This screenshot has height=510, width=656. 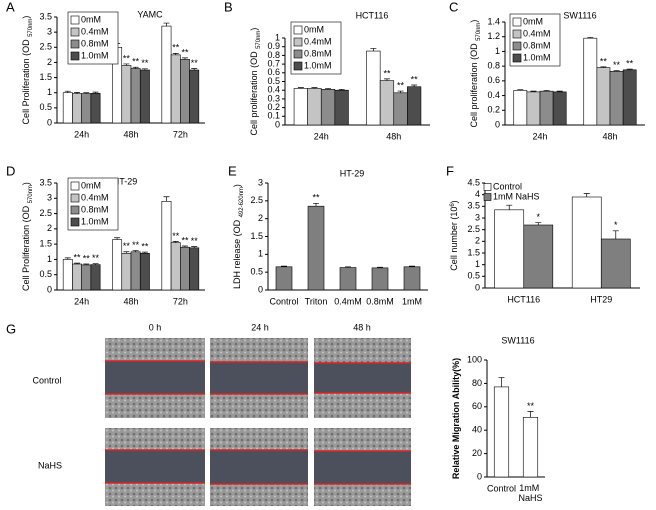 I want to click on column-label: 24 h, so click(x=260, y=327).